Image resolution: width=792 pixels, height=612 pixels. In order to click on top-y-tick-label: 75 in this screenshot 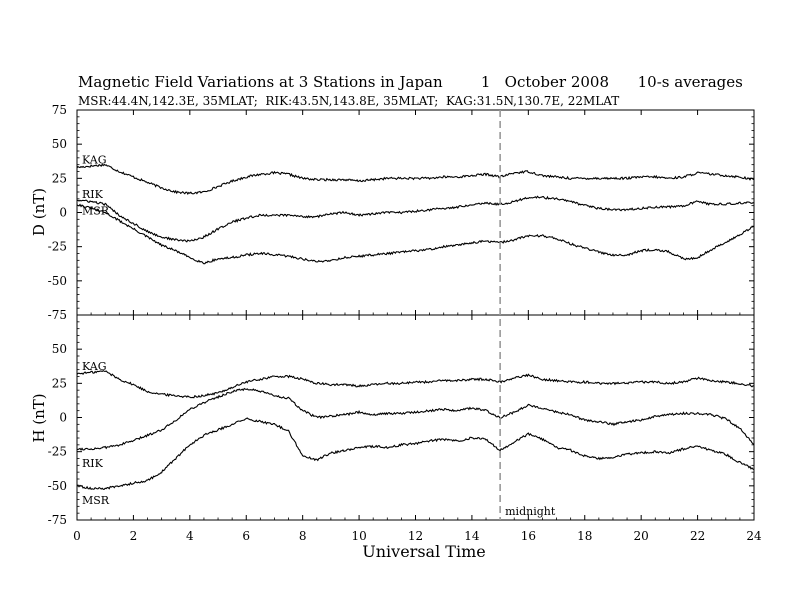, I will do `click(59, 110)`.